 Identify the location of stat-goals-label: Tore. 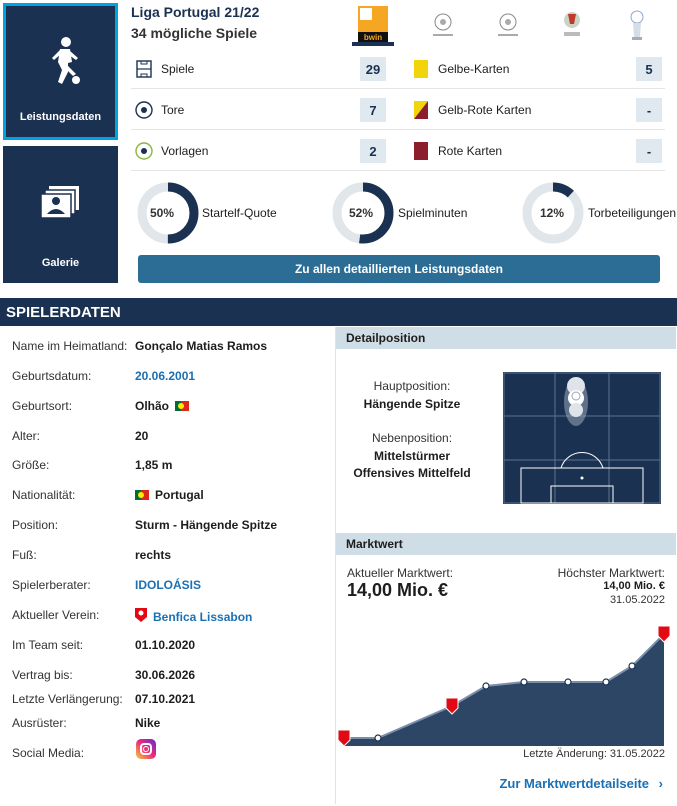
(173, 110).